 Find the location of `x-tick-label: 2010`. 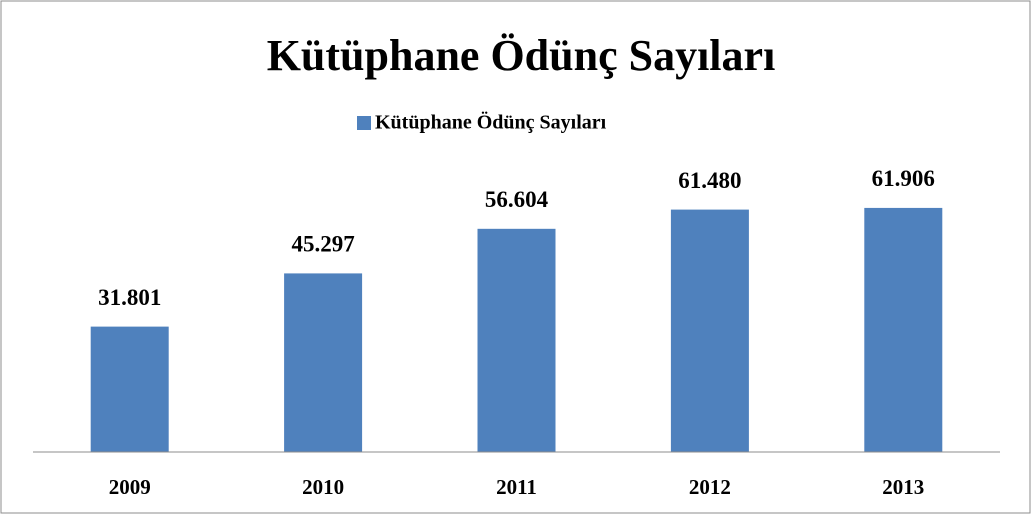

x-tick-label: 2010 is located at coordinates (323, 487).